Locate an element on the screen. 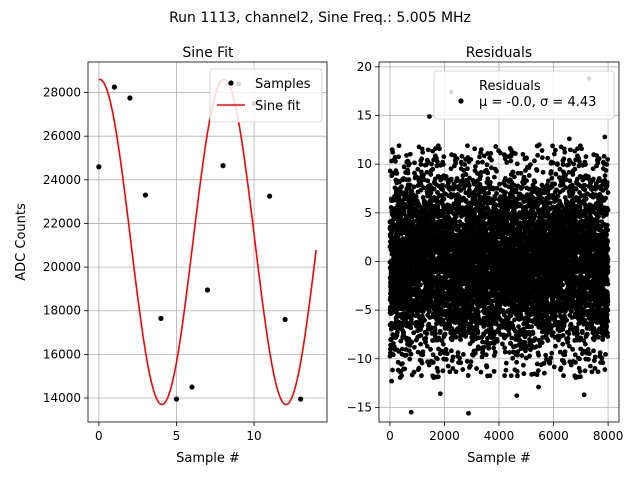  residuals-title: Residuals is located at coordinates (499, 53).